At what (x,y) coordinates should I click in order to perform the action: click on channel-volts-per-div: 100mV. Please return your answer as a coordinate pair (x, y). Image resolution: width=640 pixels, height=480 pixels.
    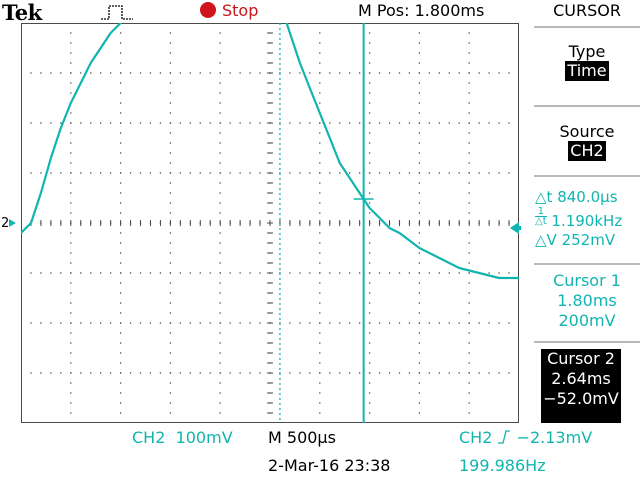
    Looking at the image, I should click on (204, 437).